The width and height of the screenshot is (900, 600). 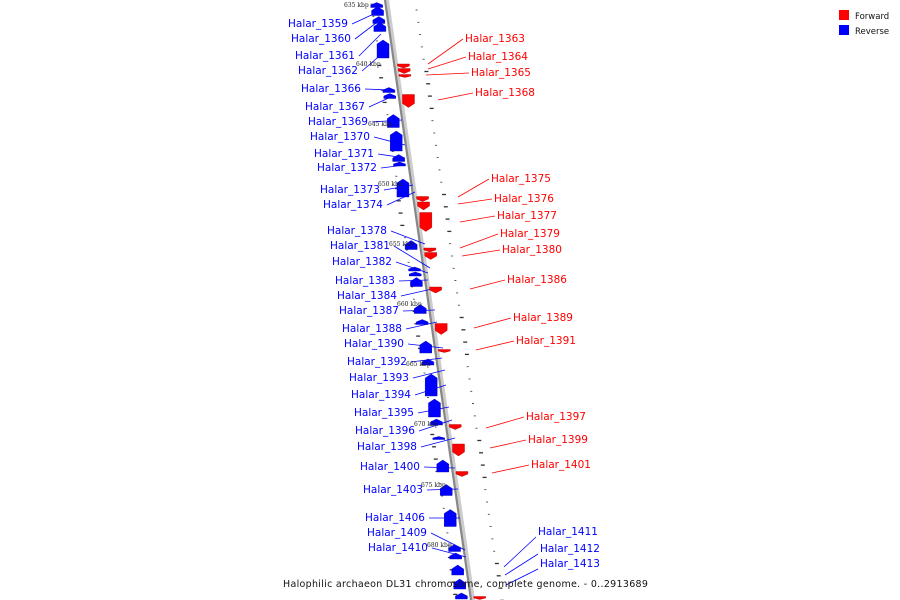 I want to click on gene-label-forward: Halar_1399, so click(x=558, y=440).